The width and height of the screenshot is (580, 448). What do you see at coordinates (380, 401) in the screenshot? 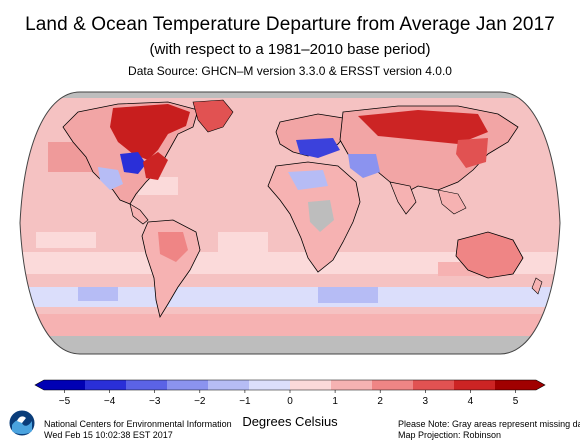
I see `colorbar-tick-label: 2` at bounding box center [380, 401].